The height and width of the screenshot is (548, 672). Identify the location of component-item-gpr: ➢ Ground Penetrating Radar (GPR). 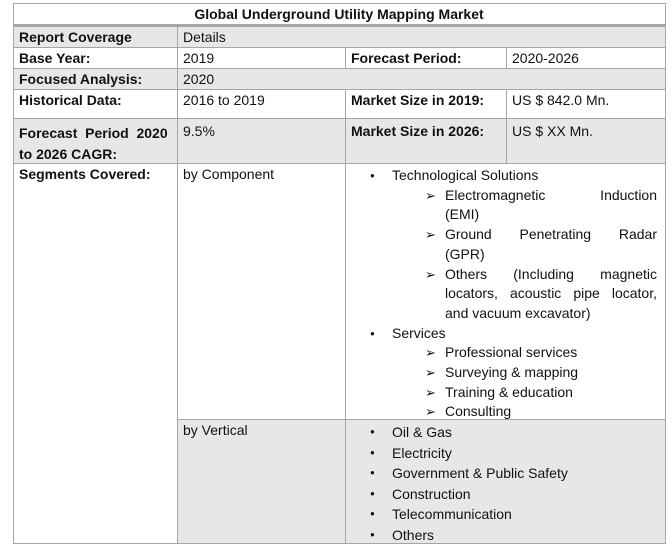
(504, 244).